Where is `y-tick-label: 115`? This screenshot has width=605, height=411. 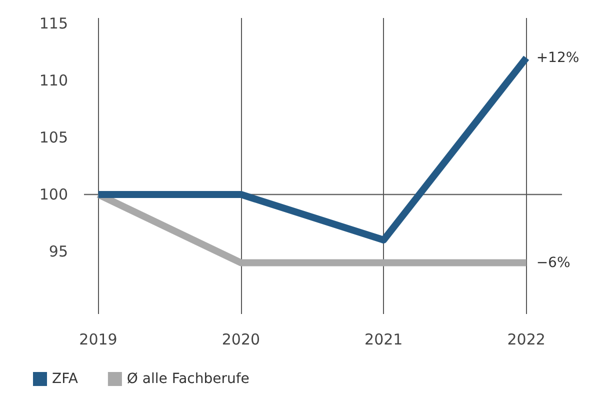 y-tick-label: 115 is located at coordinates (53, 23).